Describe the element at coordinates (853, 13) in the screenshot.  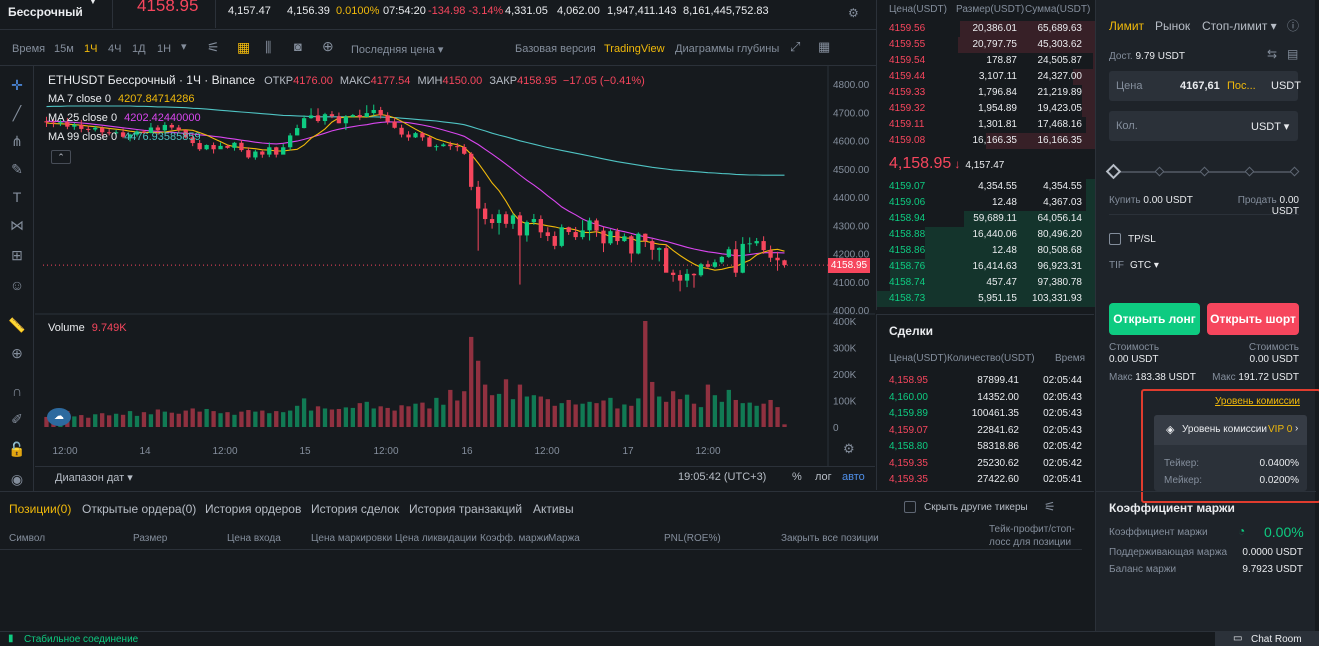
I see `settings-gear-icon: ⚙` at that location.